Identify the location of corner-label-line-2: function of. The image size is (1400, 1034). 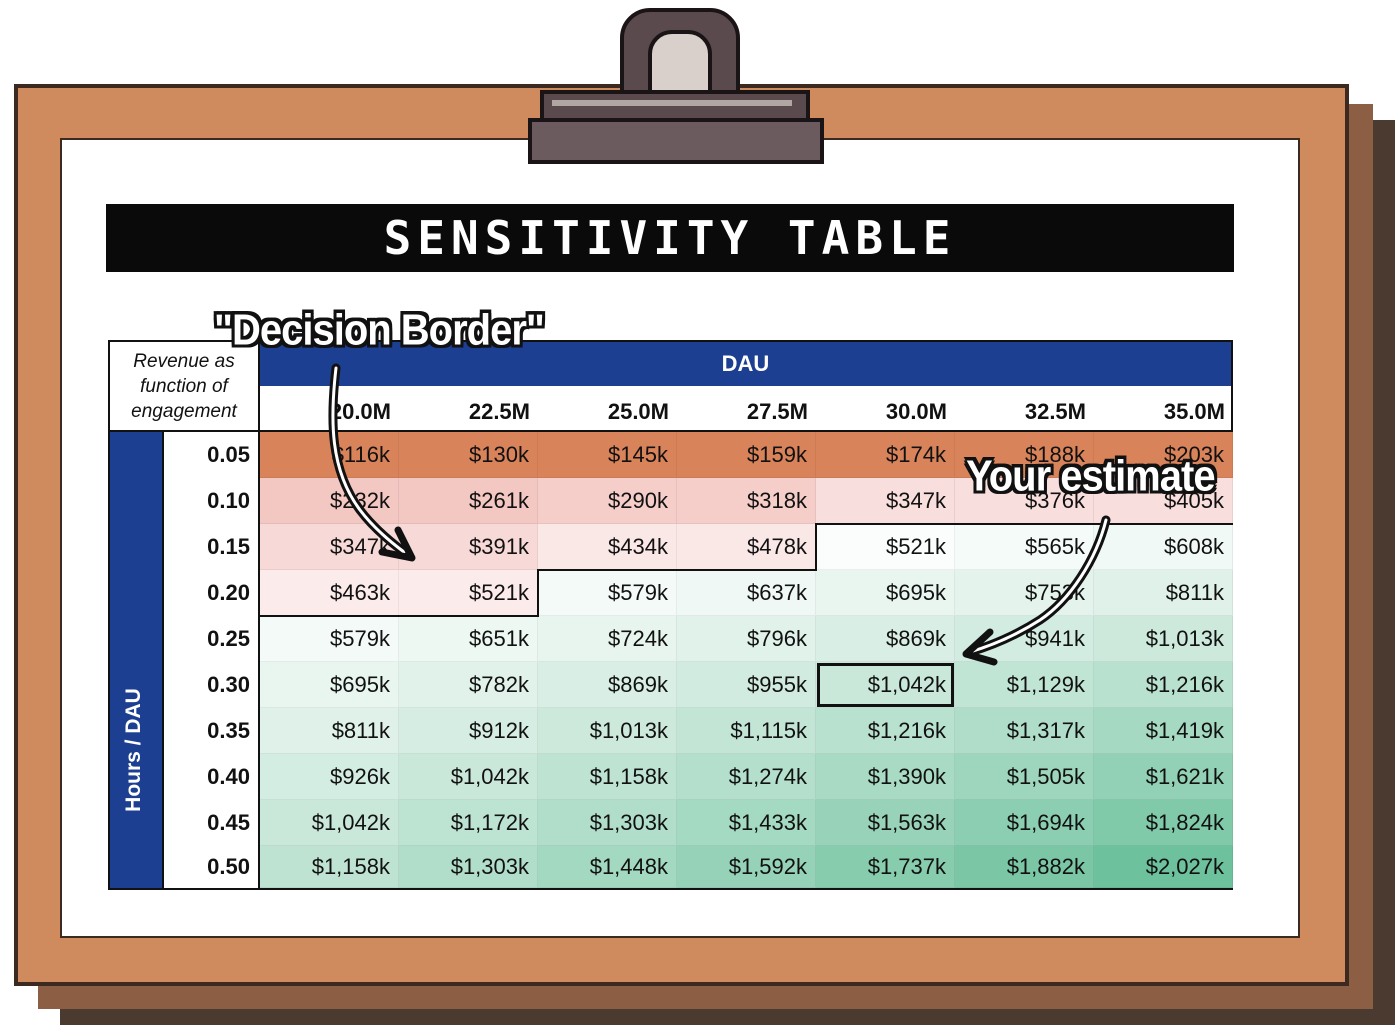
(184, 386).